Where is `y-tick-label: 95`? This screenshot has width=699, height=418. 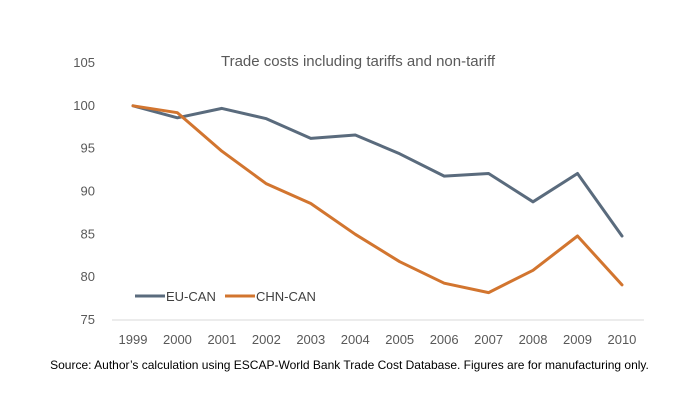
y-tick-label: 95 is located at coordinates (88, 148).